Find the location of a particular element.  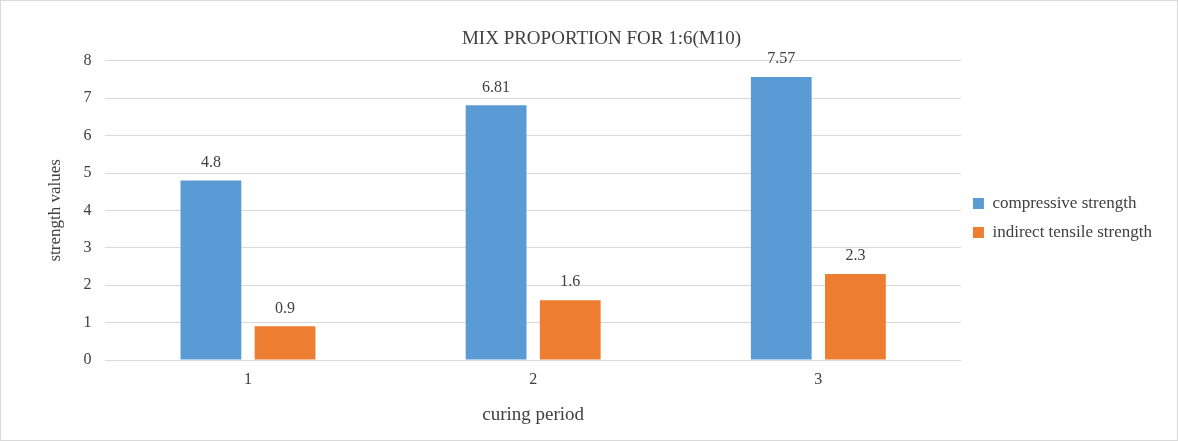

data-label: 6.81 is located at coordinates (496, 86).